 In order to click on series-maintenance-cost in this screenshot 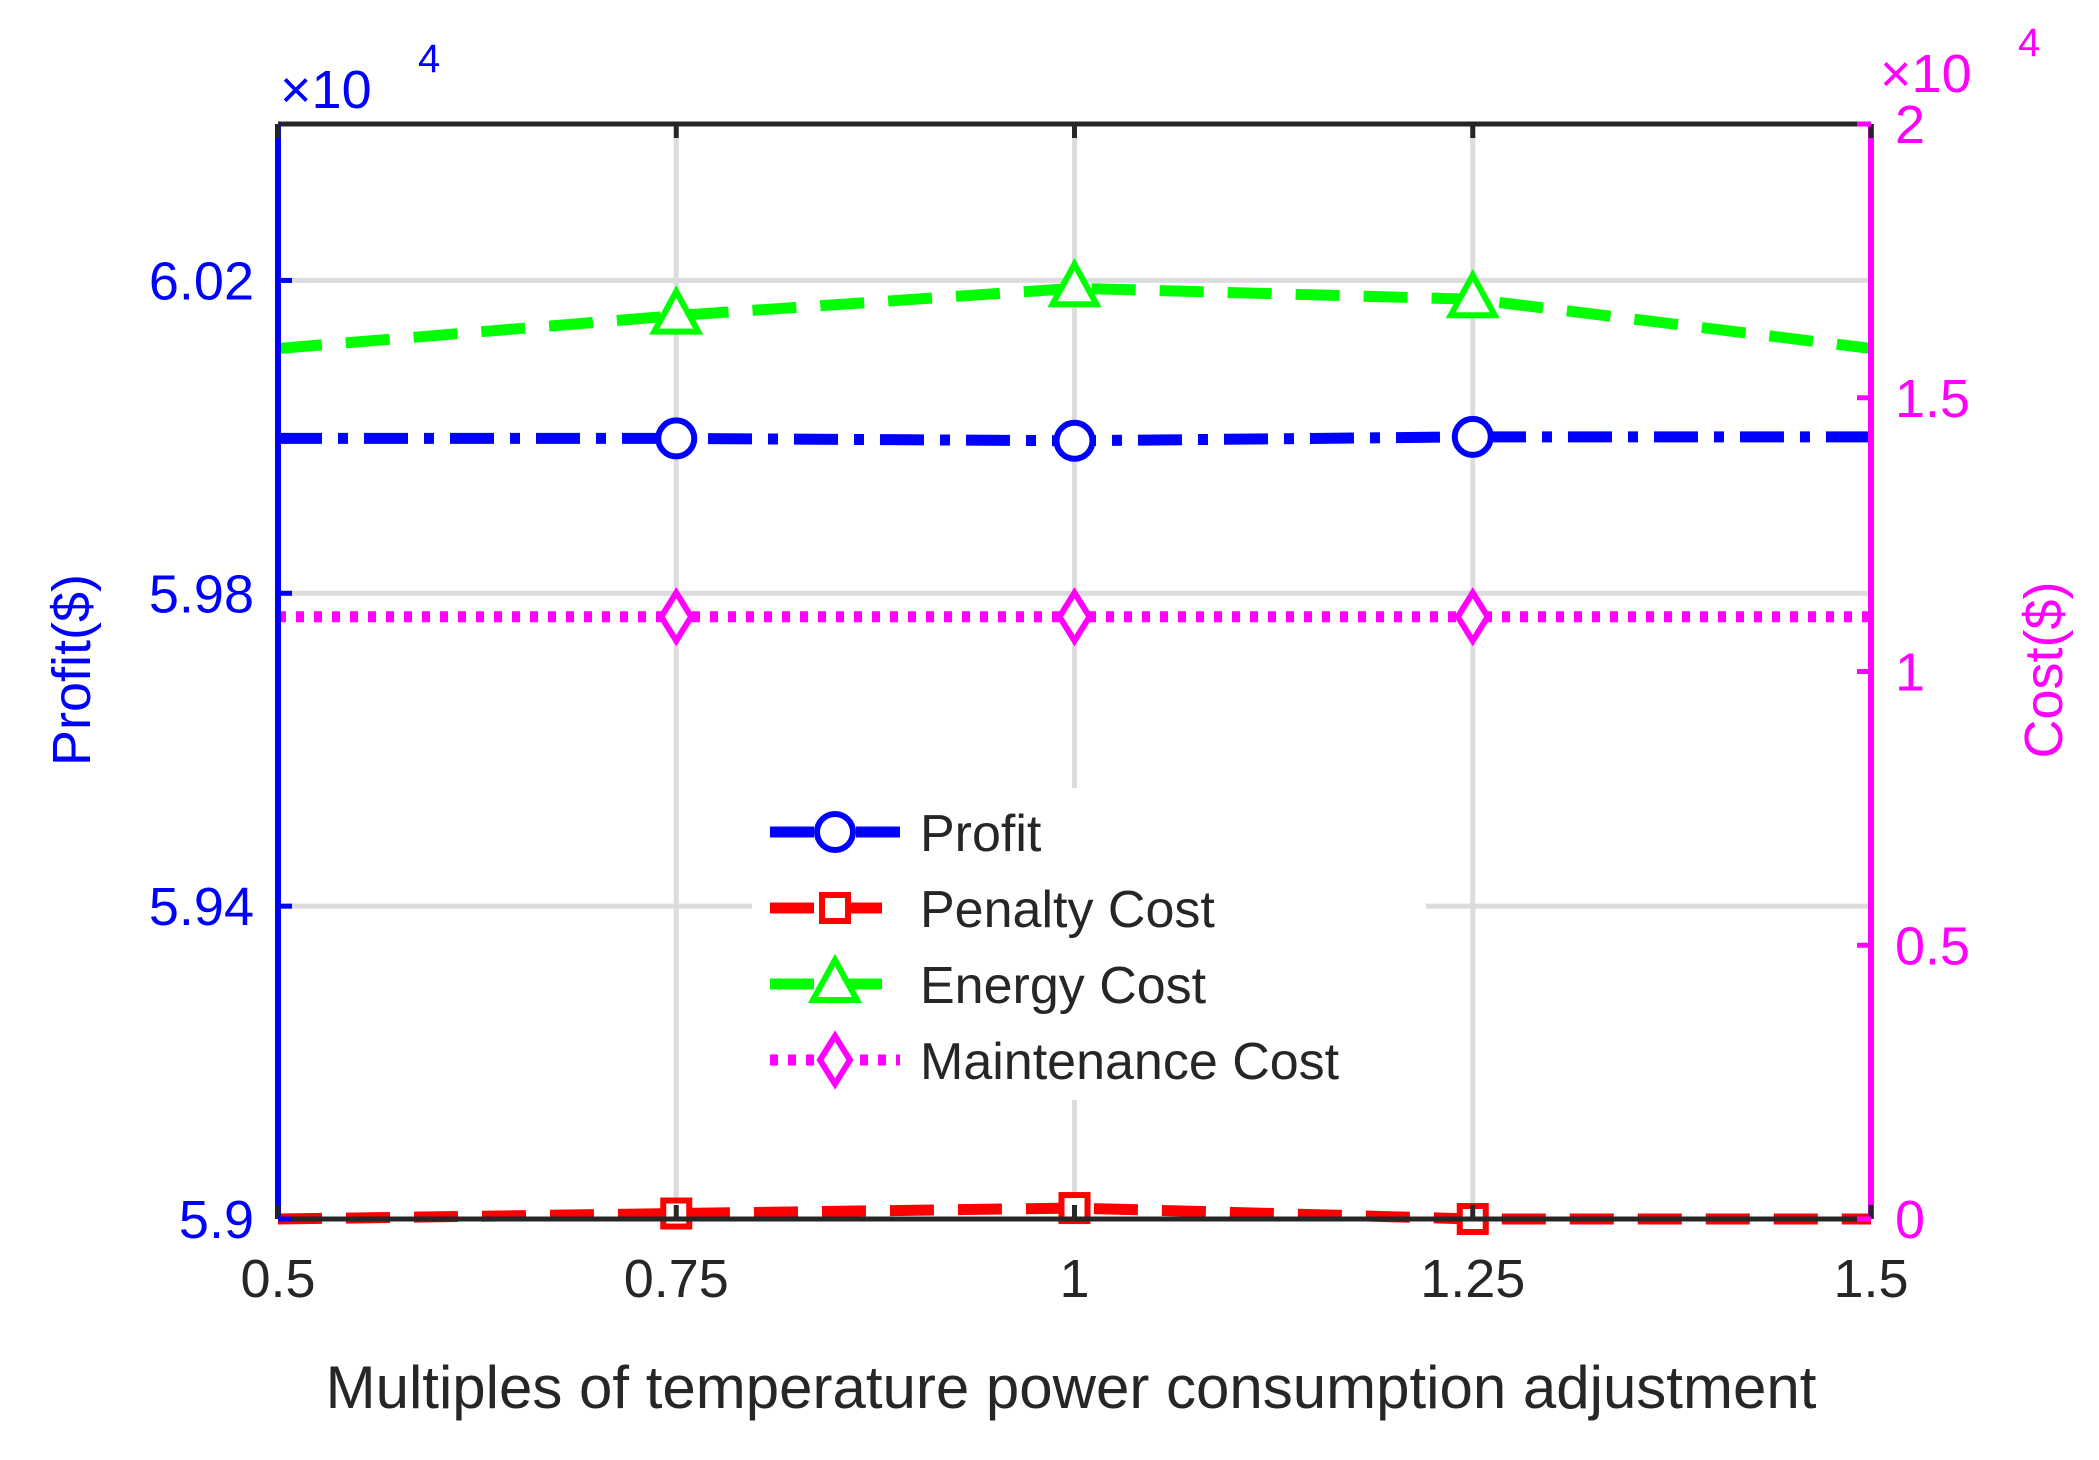, I will do `click(1074, 617)`.